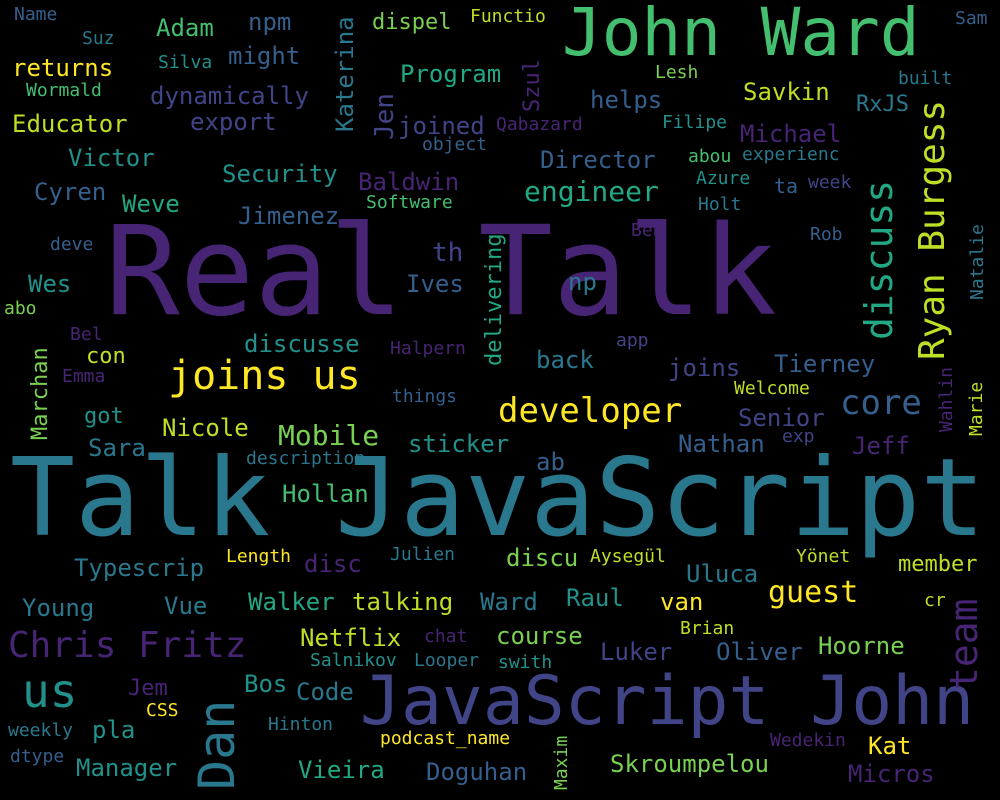  What do you see at coordinates (291, 602) in the screenshot?
I see `word-walker: Walker` at bounding box center [291, 602].